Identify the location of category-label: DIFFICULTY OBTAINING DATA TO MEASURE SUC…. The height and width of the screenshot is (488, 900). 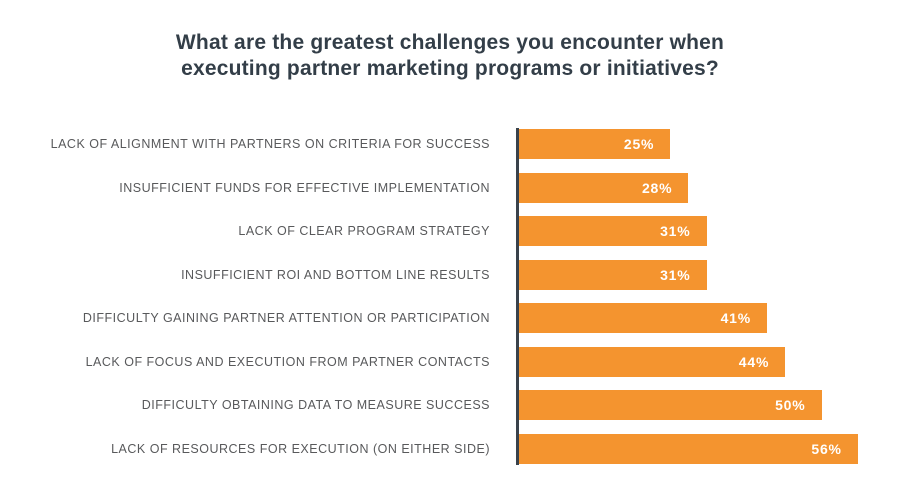
(315, 405).